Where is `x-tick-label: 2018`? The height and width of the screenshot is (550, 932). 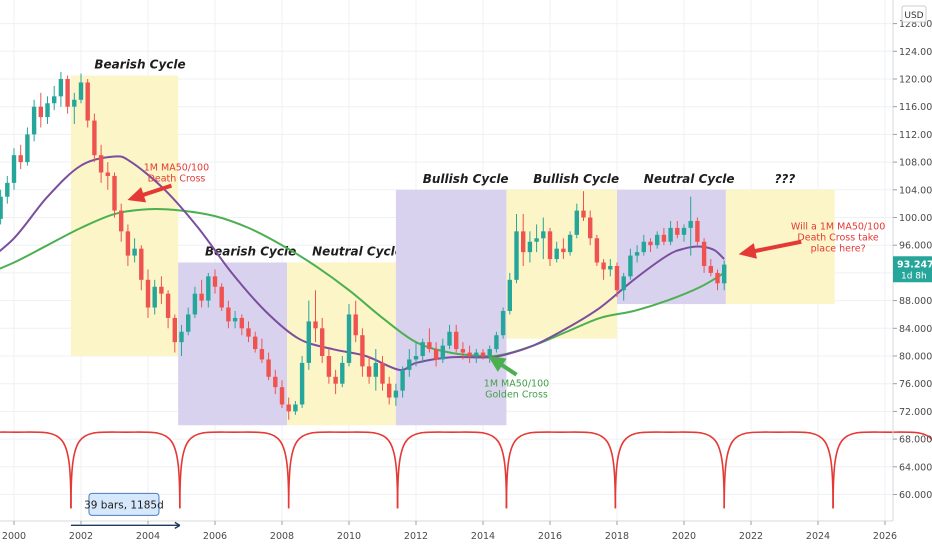 x-tick-label: 2018 is located at coordinates (617, 536).